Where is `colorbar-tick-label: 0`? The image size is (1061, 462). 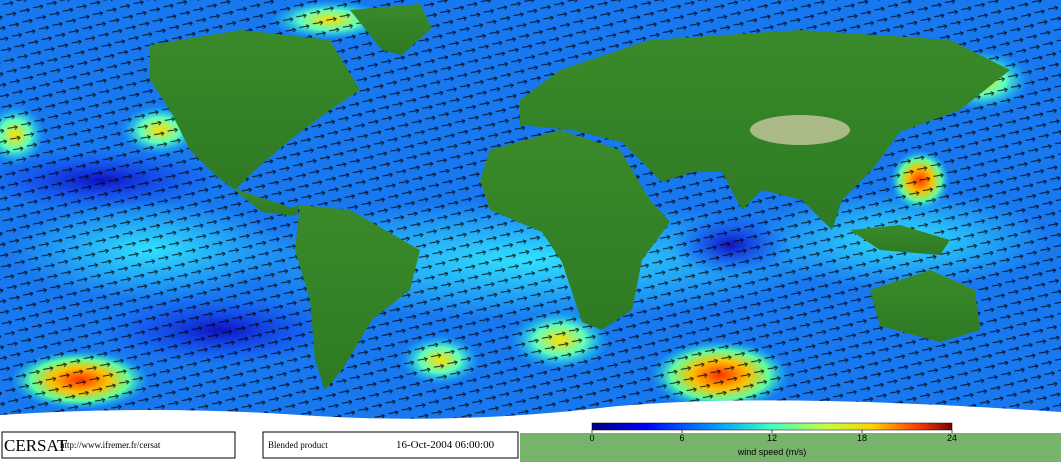
colorbar-tick-label: 0 is located at coordinates (591, 438).